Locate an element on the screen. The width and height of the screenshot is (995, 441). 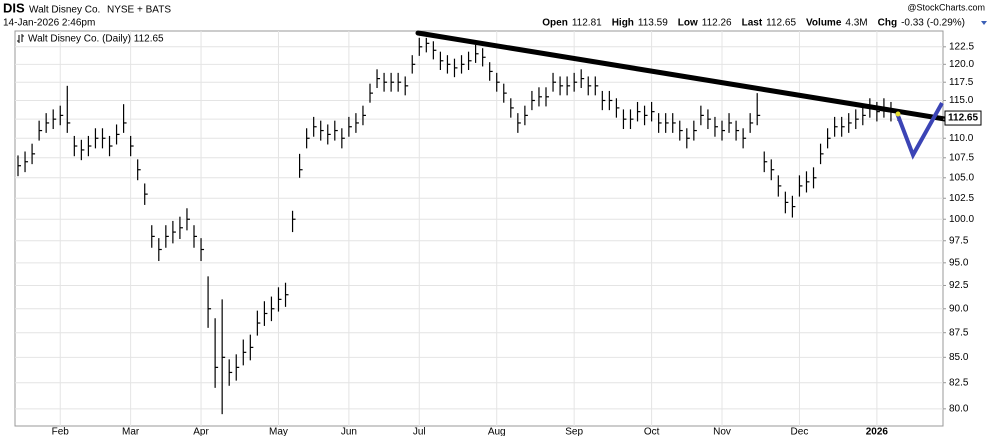
quote-value: 112.26 is located at coordinates (717, 23).